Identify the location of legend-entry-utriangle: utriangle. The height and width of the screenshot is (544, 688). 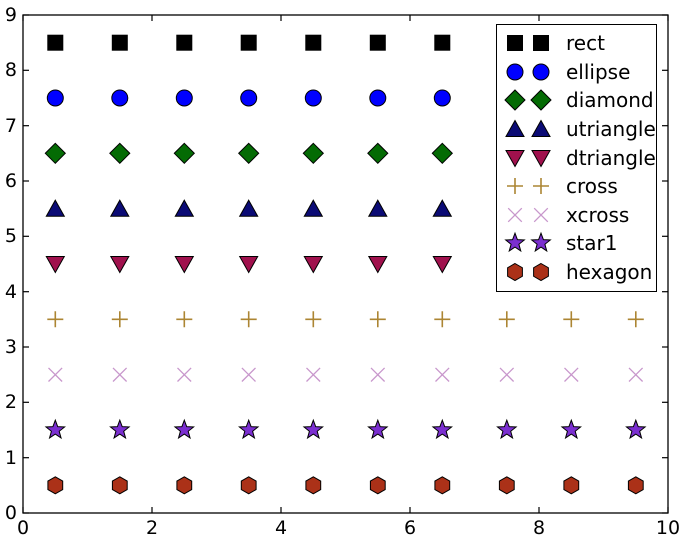
(576, 129).